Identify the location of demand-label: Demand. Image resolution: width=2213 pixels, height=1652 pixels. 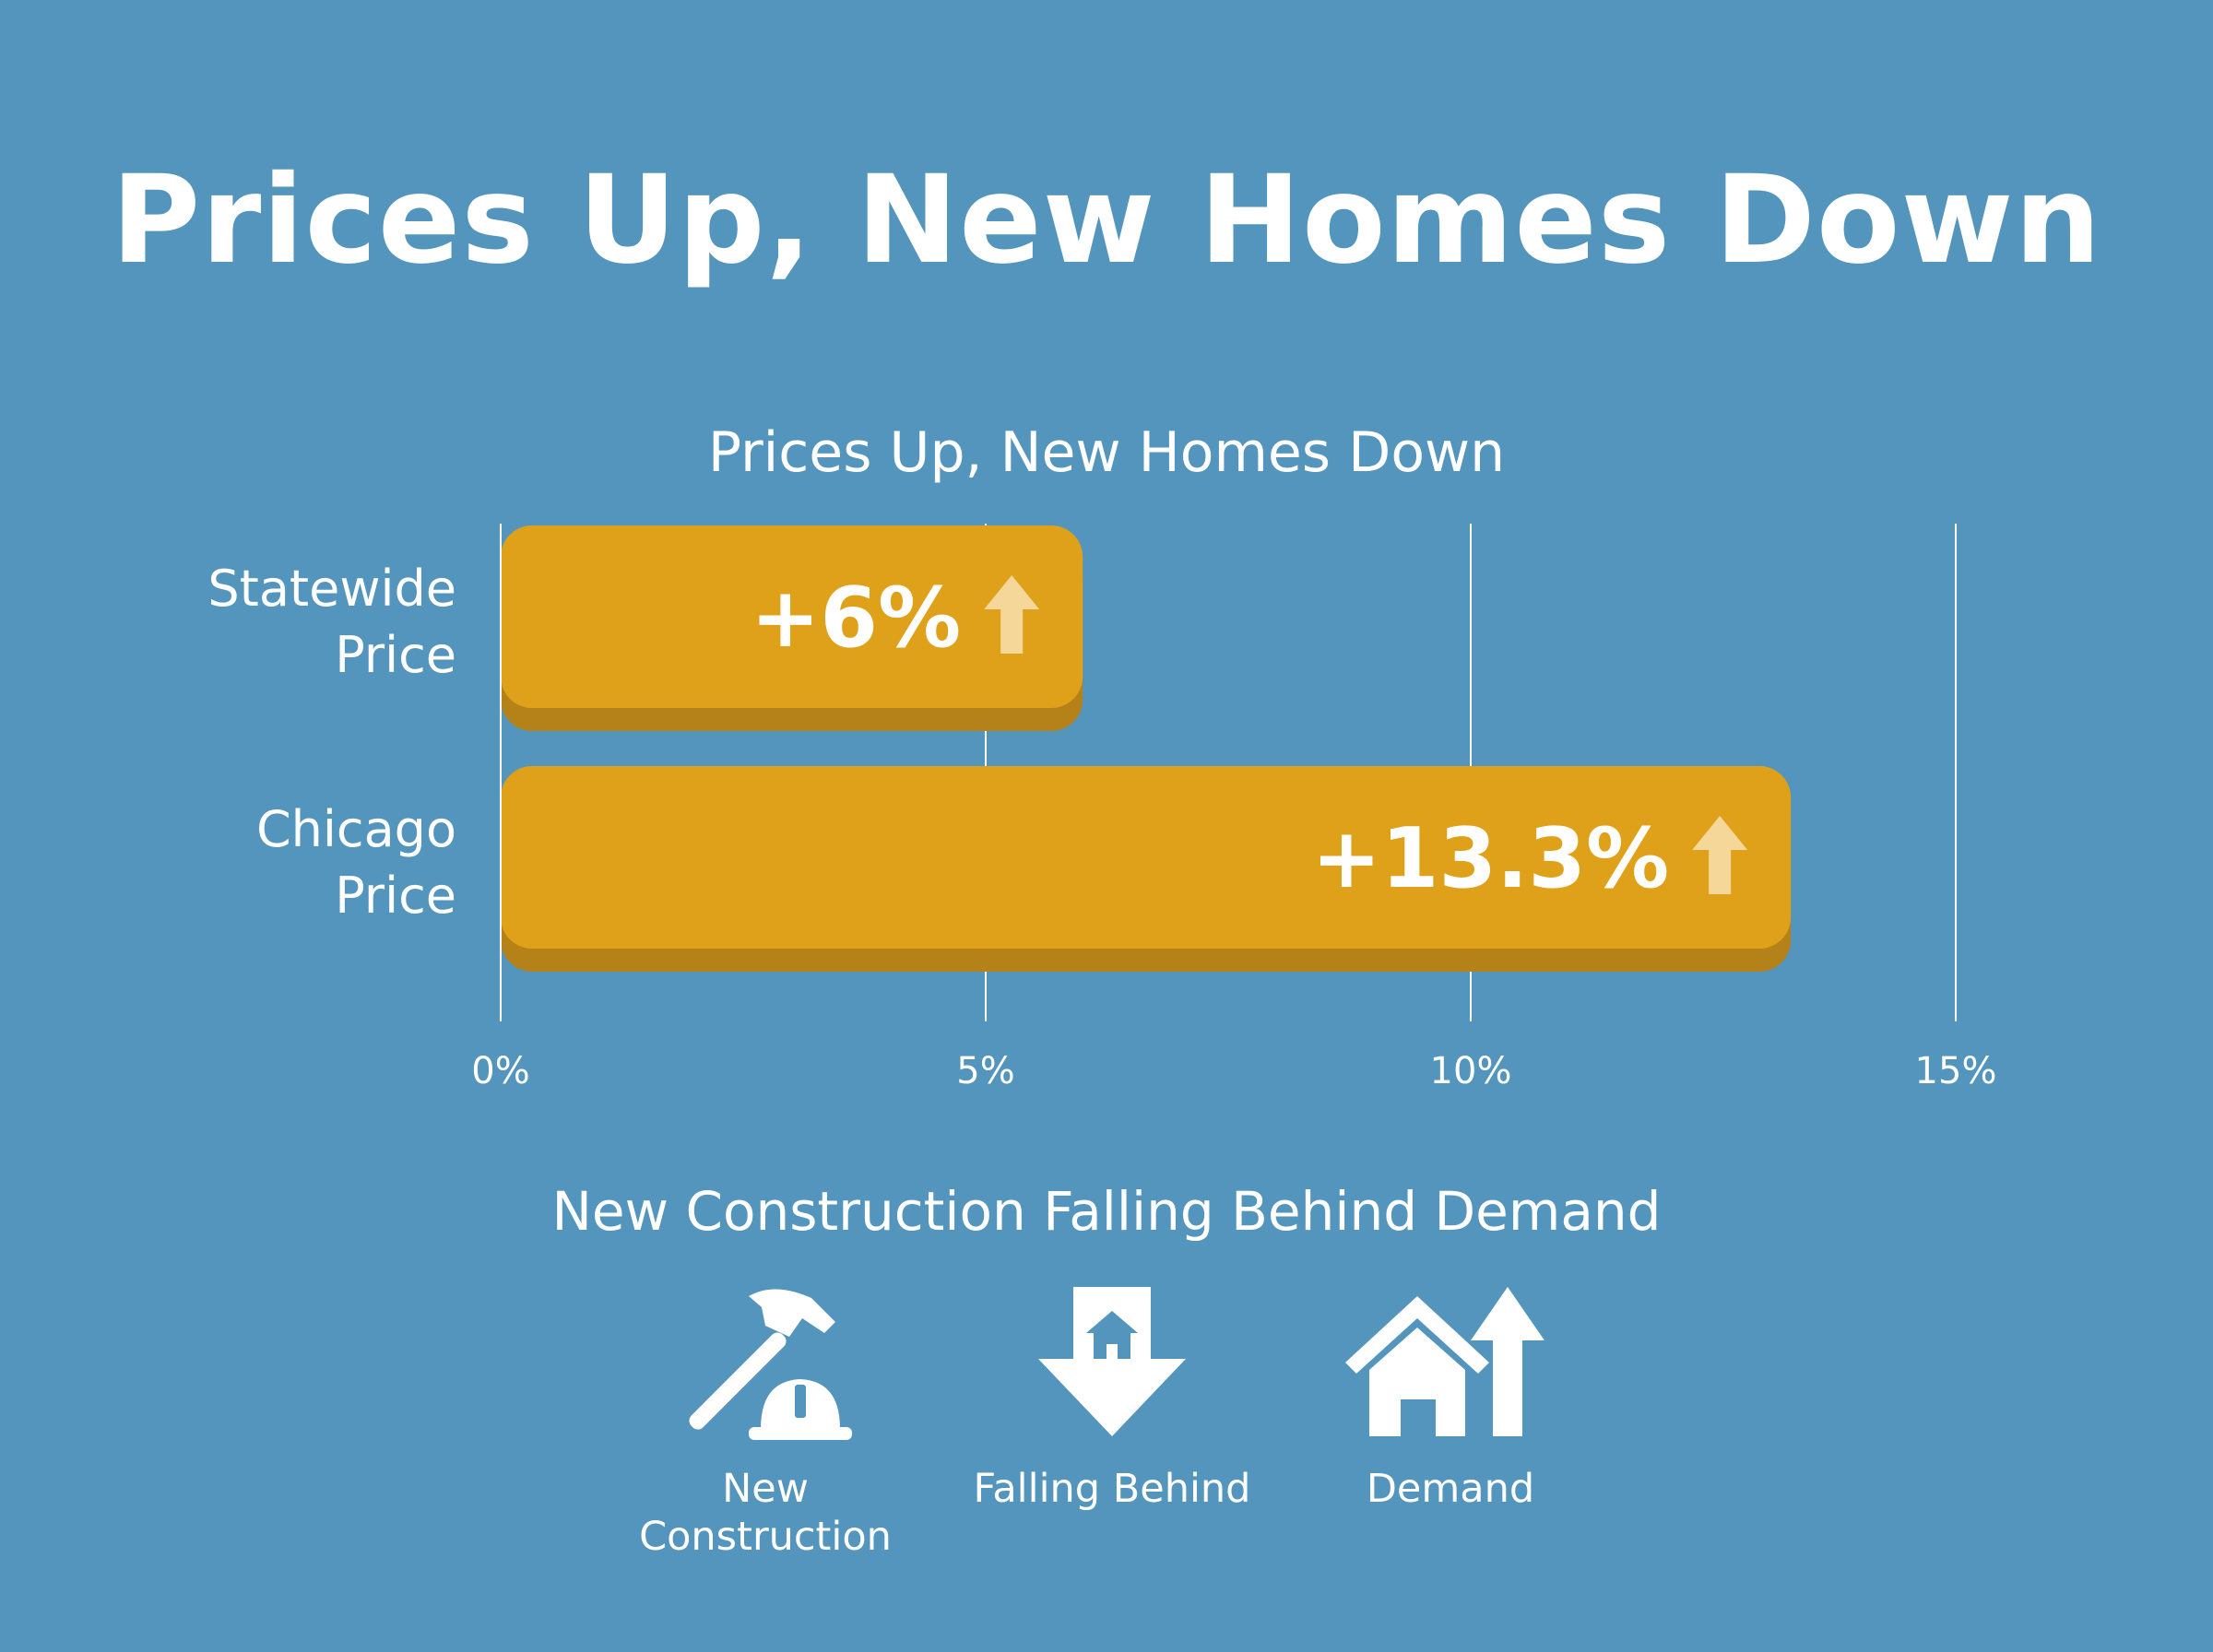
(1450, 1489).